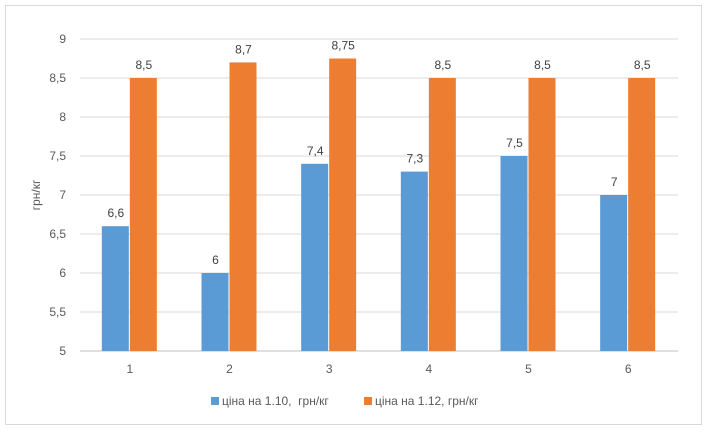 Image resolution: width=710 pixels, height=441 pixels. I want to click on x-tick-label: 5, so click(528, 369).